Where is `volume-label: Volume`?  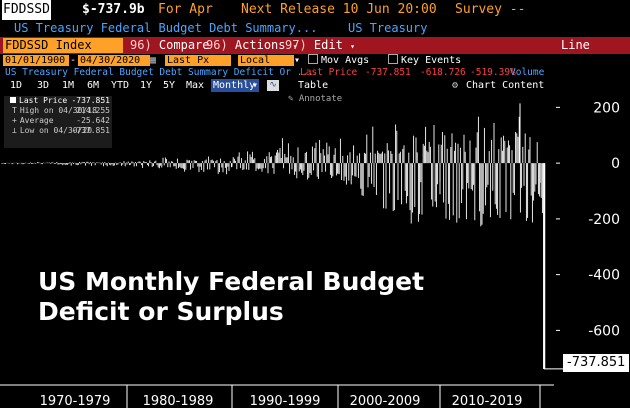 volume-label: Volume is located at coordinates (527, 72).